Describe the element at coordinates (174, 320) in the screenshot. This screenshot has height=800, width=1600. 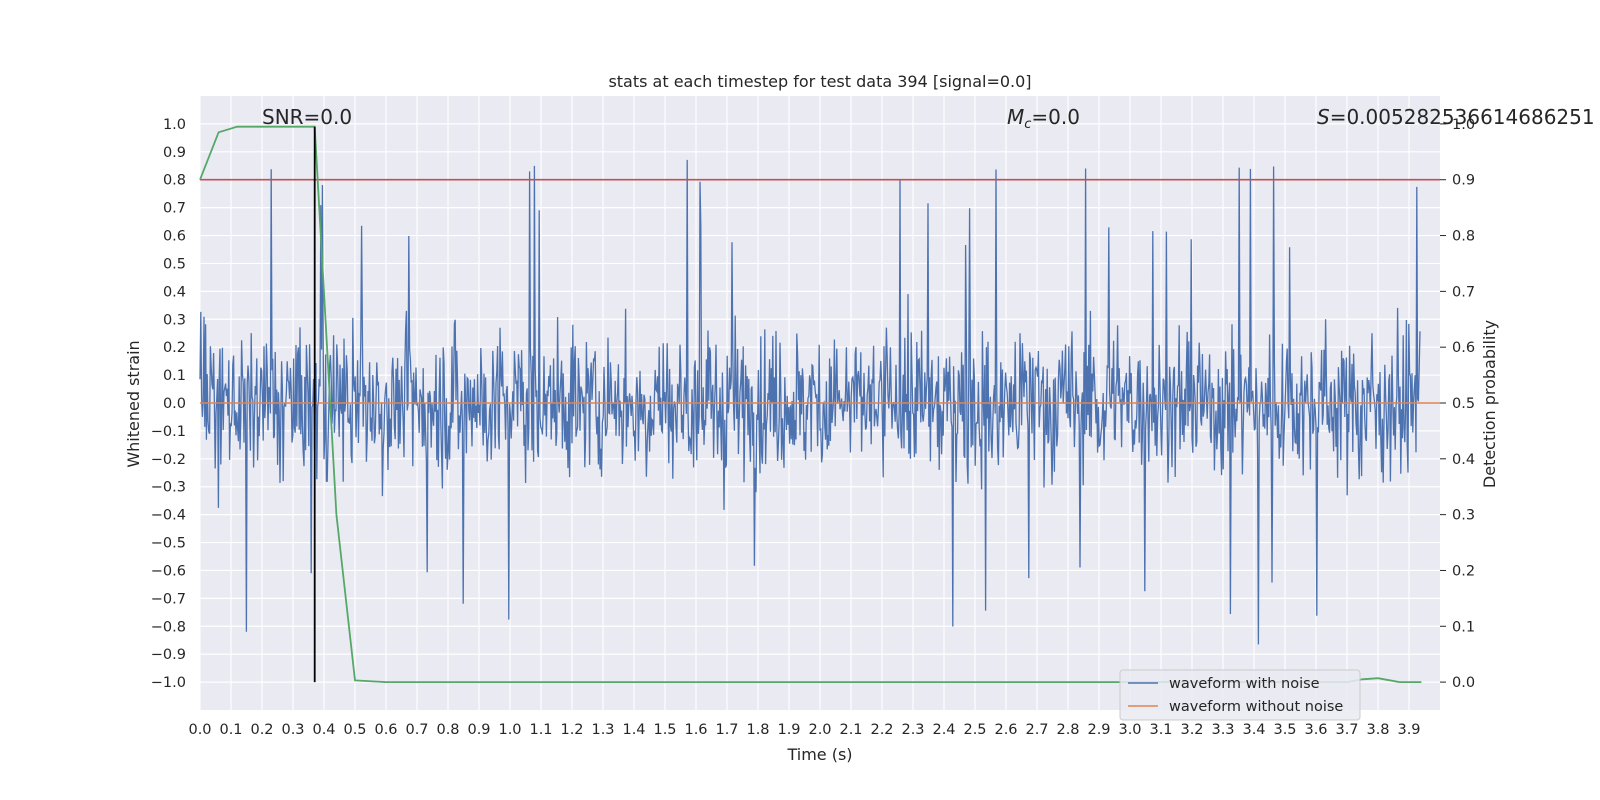
I see `y-tick-label: 0.3` at that location.